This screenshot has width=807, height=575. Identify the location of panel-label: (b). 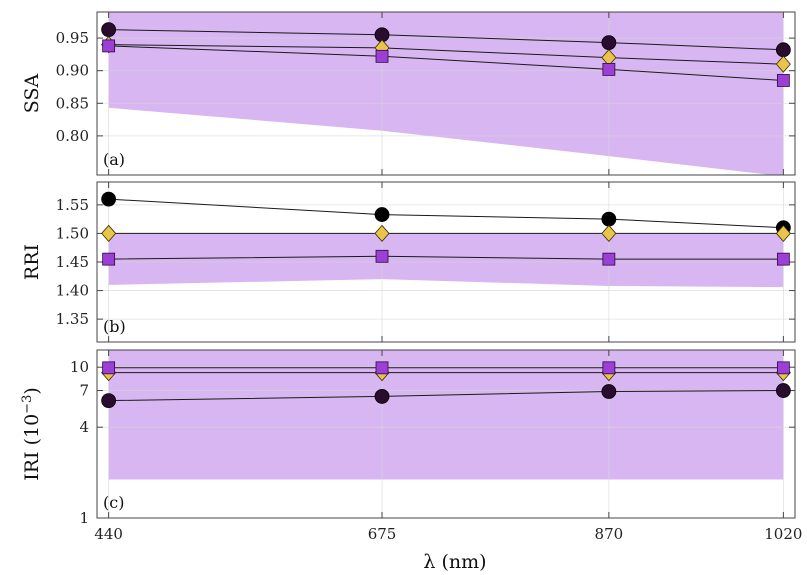
(114, 326).